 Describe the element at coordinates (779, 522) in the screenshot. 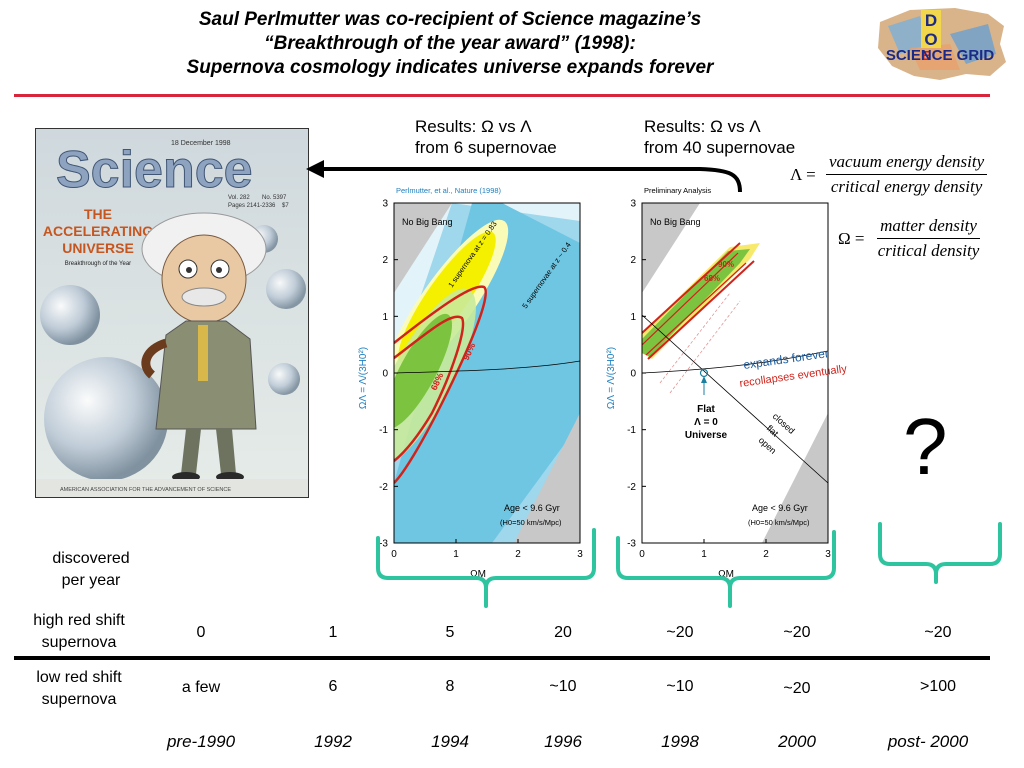

I see `chart2-h0-label: (H0=50 km/s/Mpc)` at that location.